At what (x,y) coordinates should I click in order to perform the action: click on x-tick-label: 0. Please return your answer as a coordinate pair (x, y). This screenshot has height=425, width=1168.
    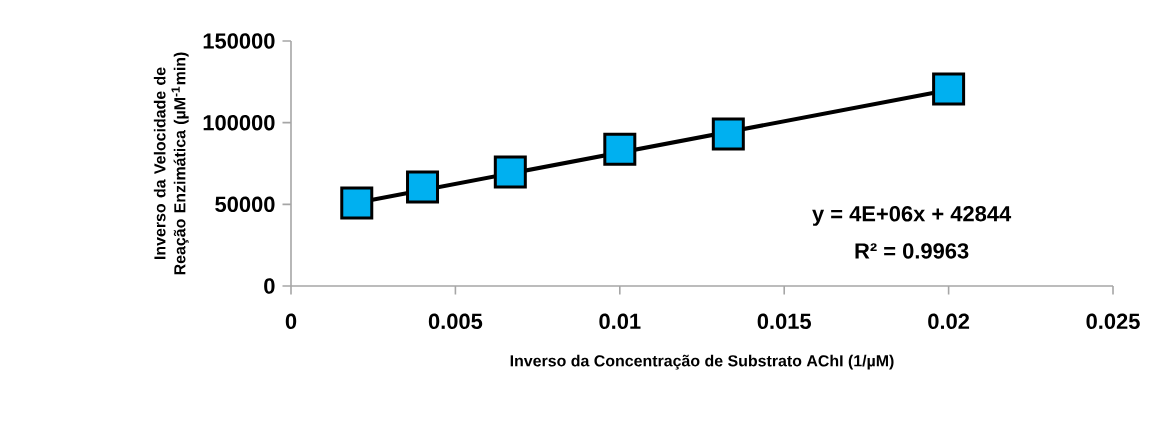
    Looking at the image, I should click on (291, 321).